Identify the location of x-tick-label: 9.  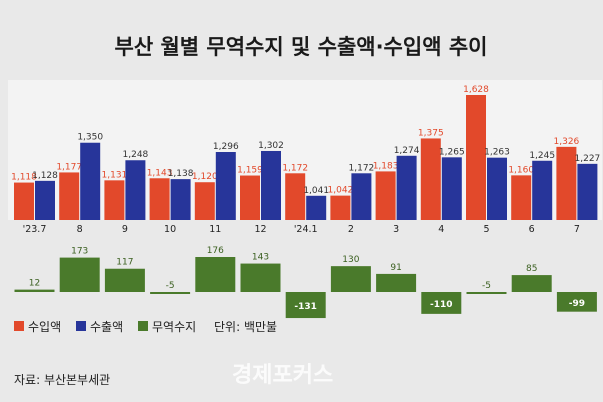
(125, 229).